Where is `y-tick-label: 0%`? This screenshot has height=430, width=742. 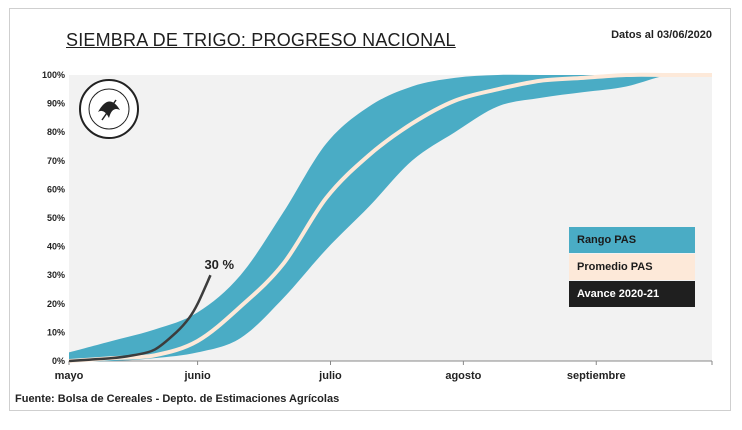 y-tick-label: 0% is located at coordinates (58, 361).